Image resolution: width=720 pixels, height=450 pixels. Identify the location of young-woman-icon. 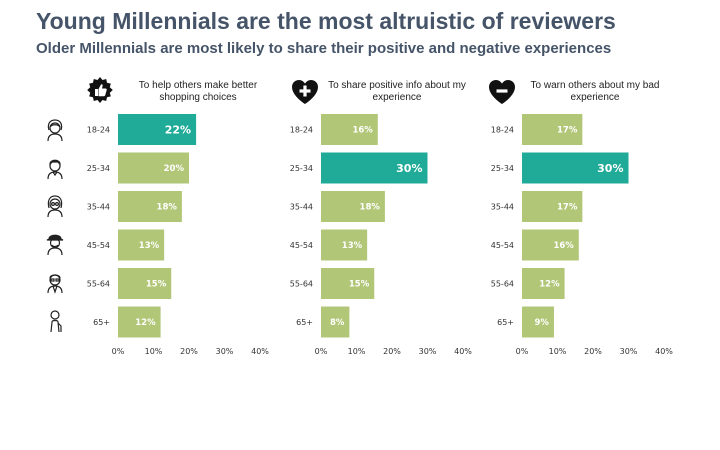
(55, 132).